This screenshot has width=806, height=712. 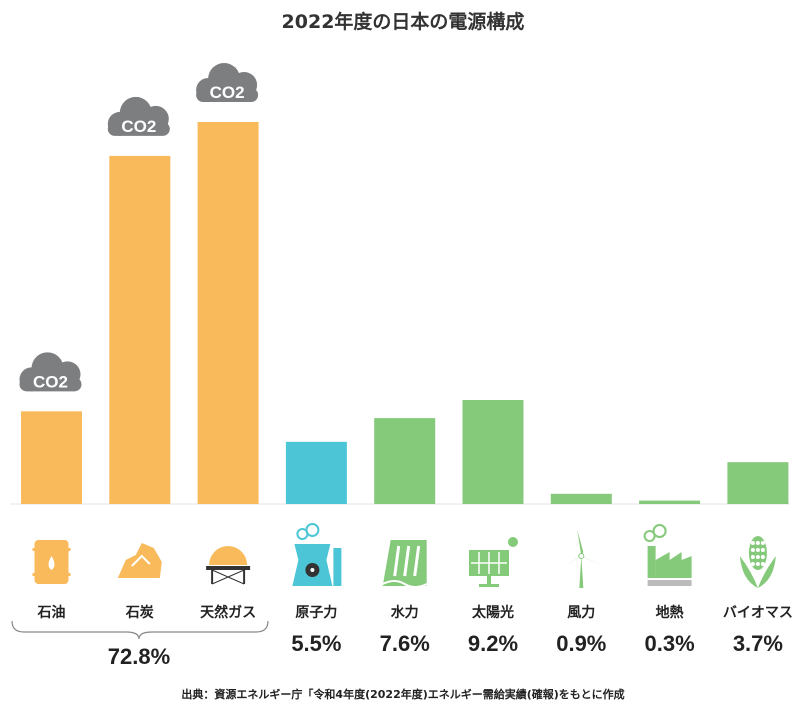 What do you see at coordinates (405, 564) in the screenshot?
I see `hydro-dam-icon` at bounding box center [405, 564].